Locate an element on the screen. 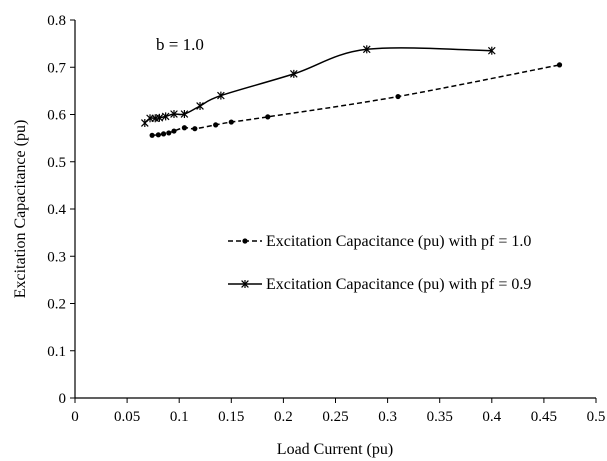 This screenshot has height=461, width=607. series-layer is located at coordinates (351, 91).